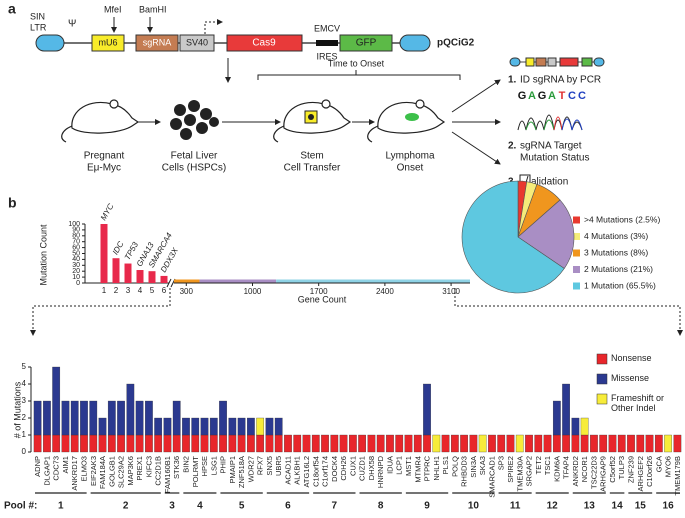 The image size is (685, 518). I want to click on panel-label: b, so click(12, 203).